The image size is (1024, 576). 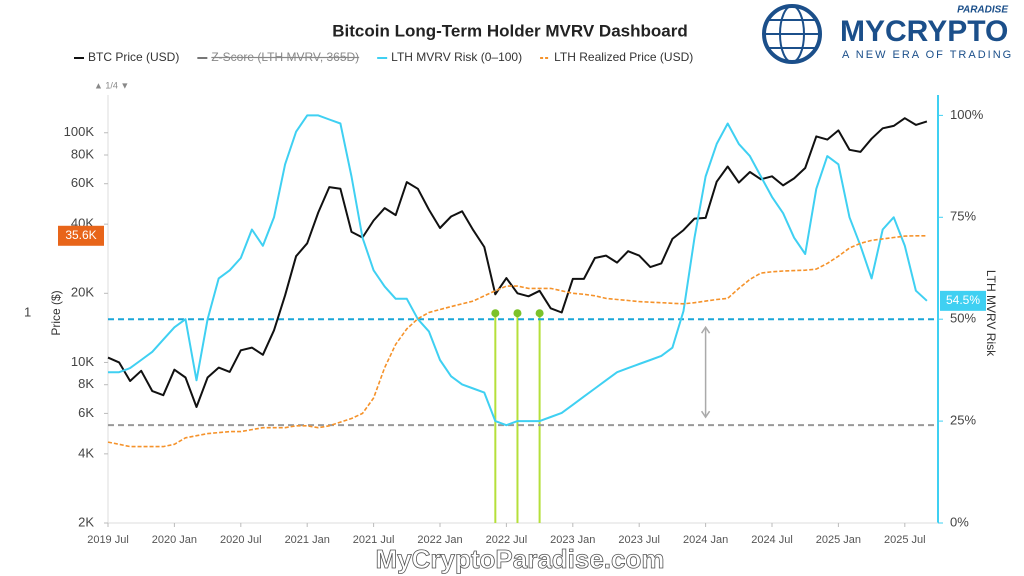 I want to click on x-tick-label: 2025 Jul, so click(x=905, y=540).